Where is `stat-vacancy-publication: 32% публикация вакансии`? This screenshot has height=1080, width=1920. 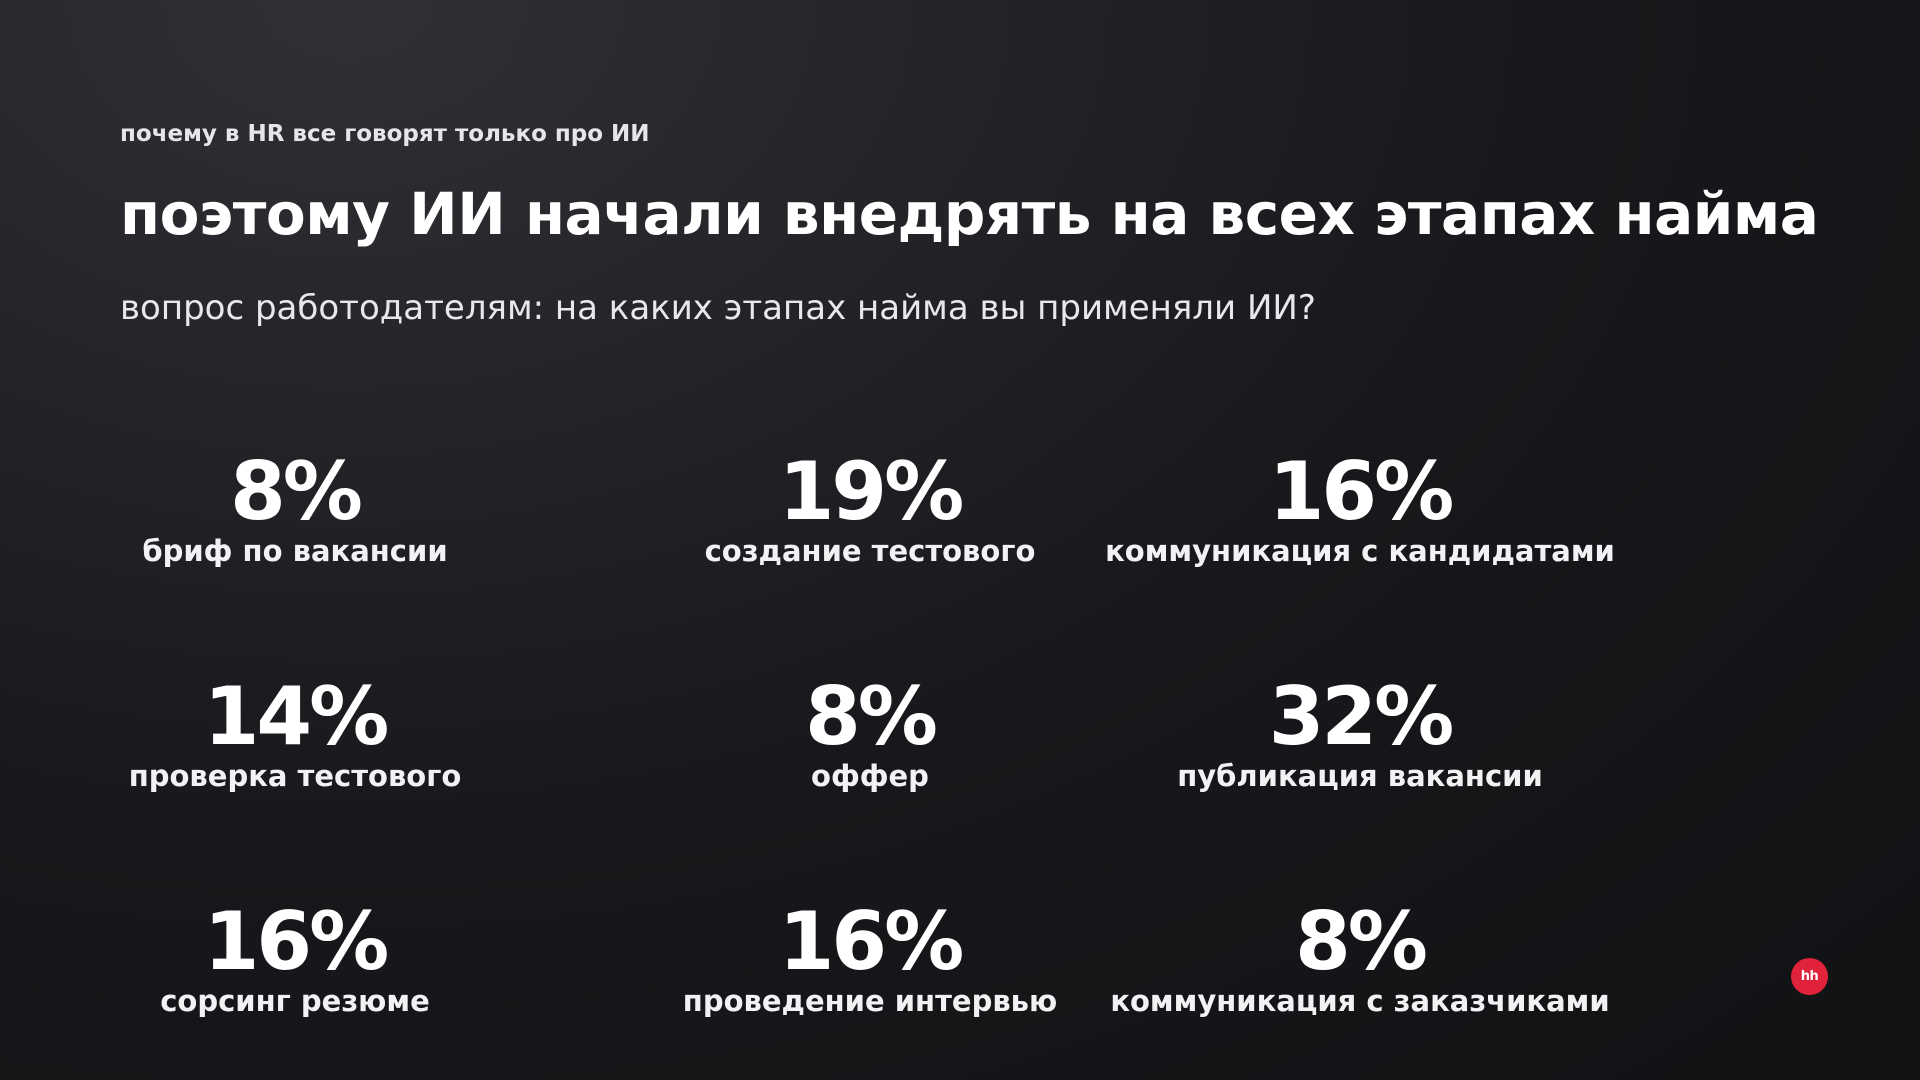
stat-vacancy-publication: 32% публикация вакансии is located at coordinates (1360, 732).